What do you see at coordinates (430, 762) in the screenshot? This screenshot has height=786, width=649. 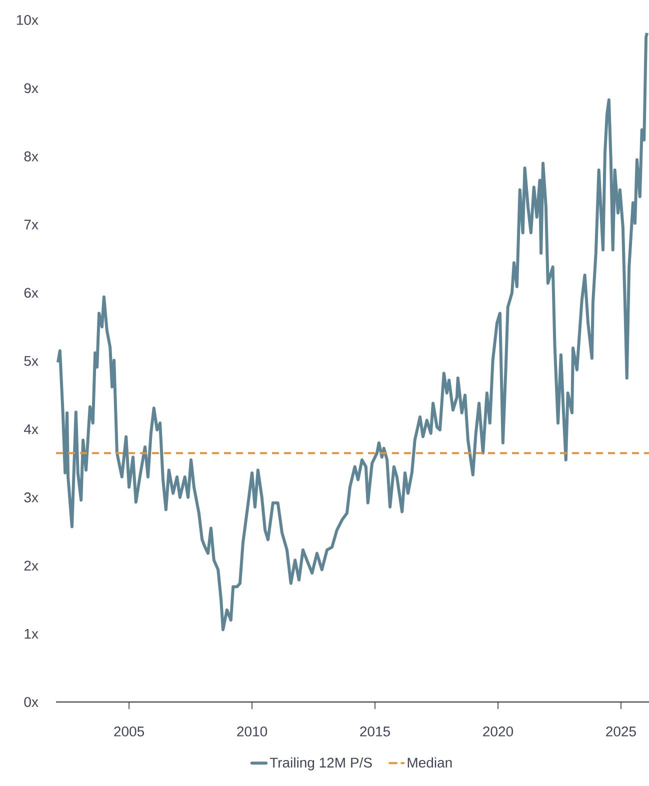 I see `legend-label: Median` at bounding box center [430, 762].